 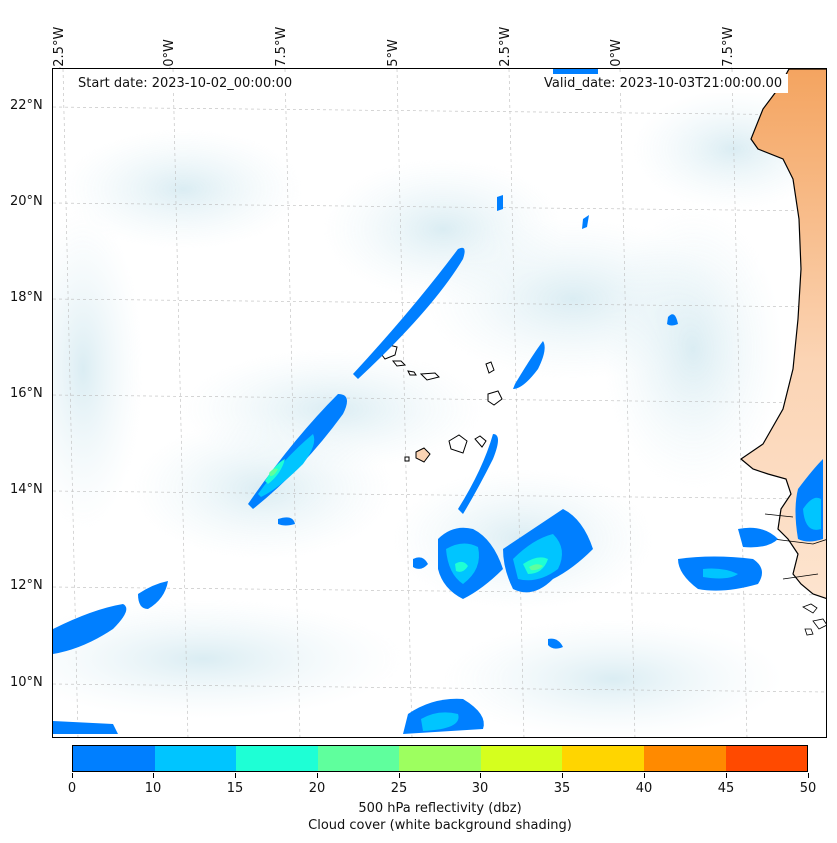 I want to click on colorbar-tick-label: 35, so click(x=562, y=788).